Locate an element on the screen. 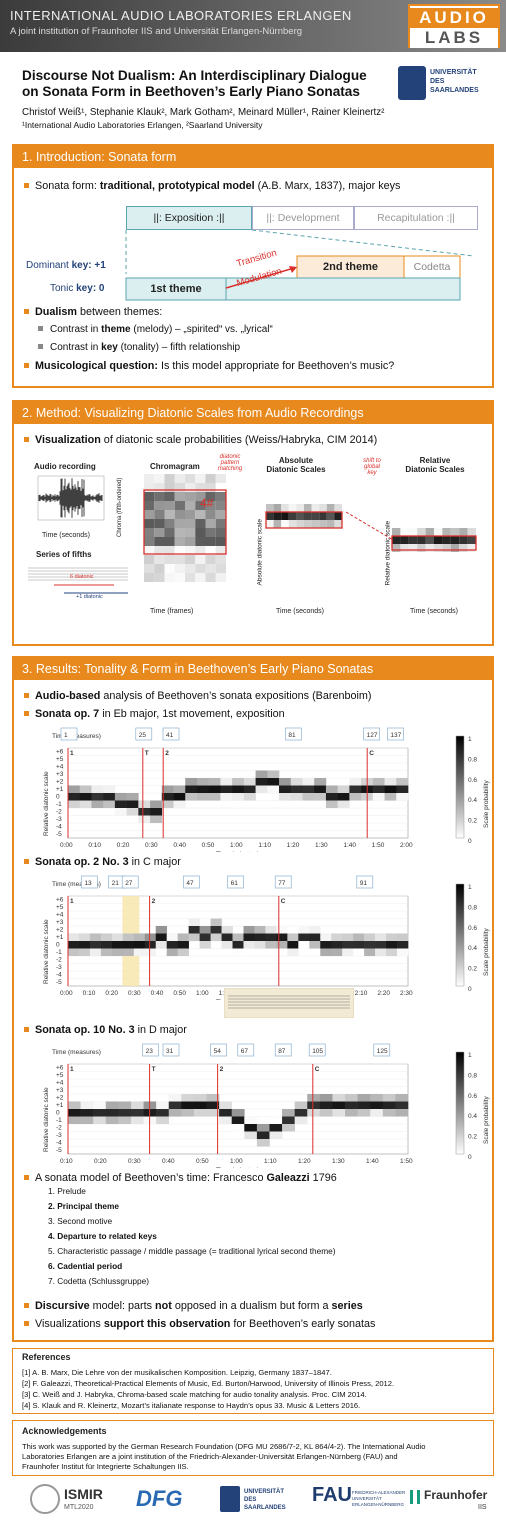 This screenshot has height=1526, width=506. x-tick-label: 2:20 is located at coordinates (383, 993).